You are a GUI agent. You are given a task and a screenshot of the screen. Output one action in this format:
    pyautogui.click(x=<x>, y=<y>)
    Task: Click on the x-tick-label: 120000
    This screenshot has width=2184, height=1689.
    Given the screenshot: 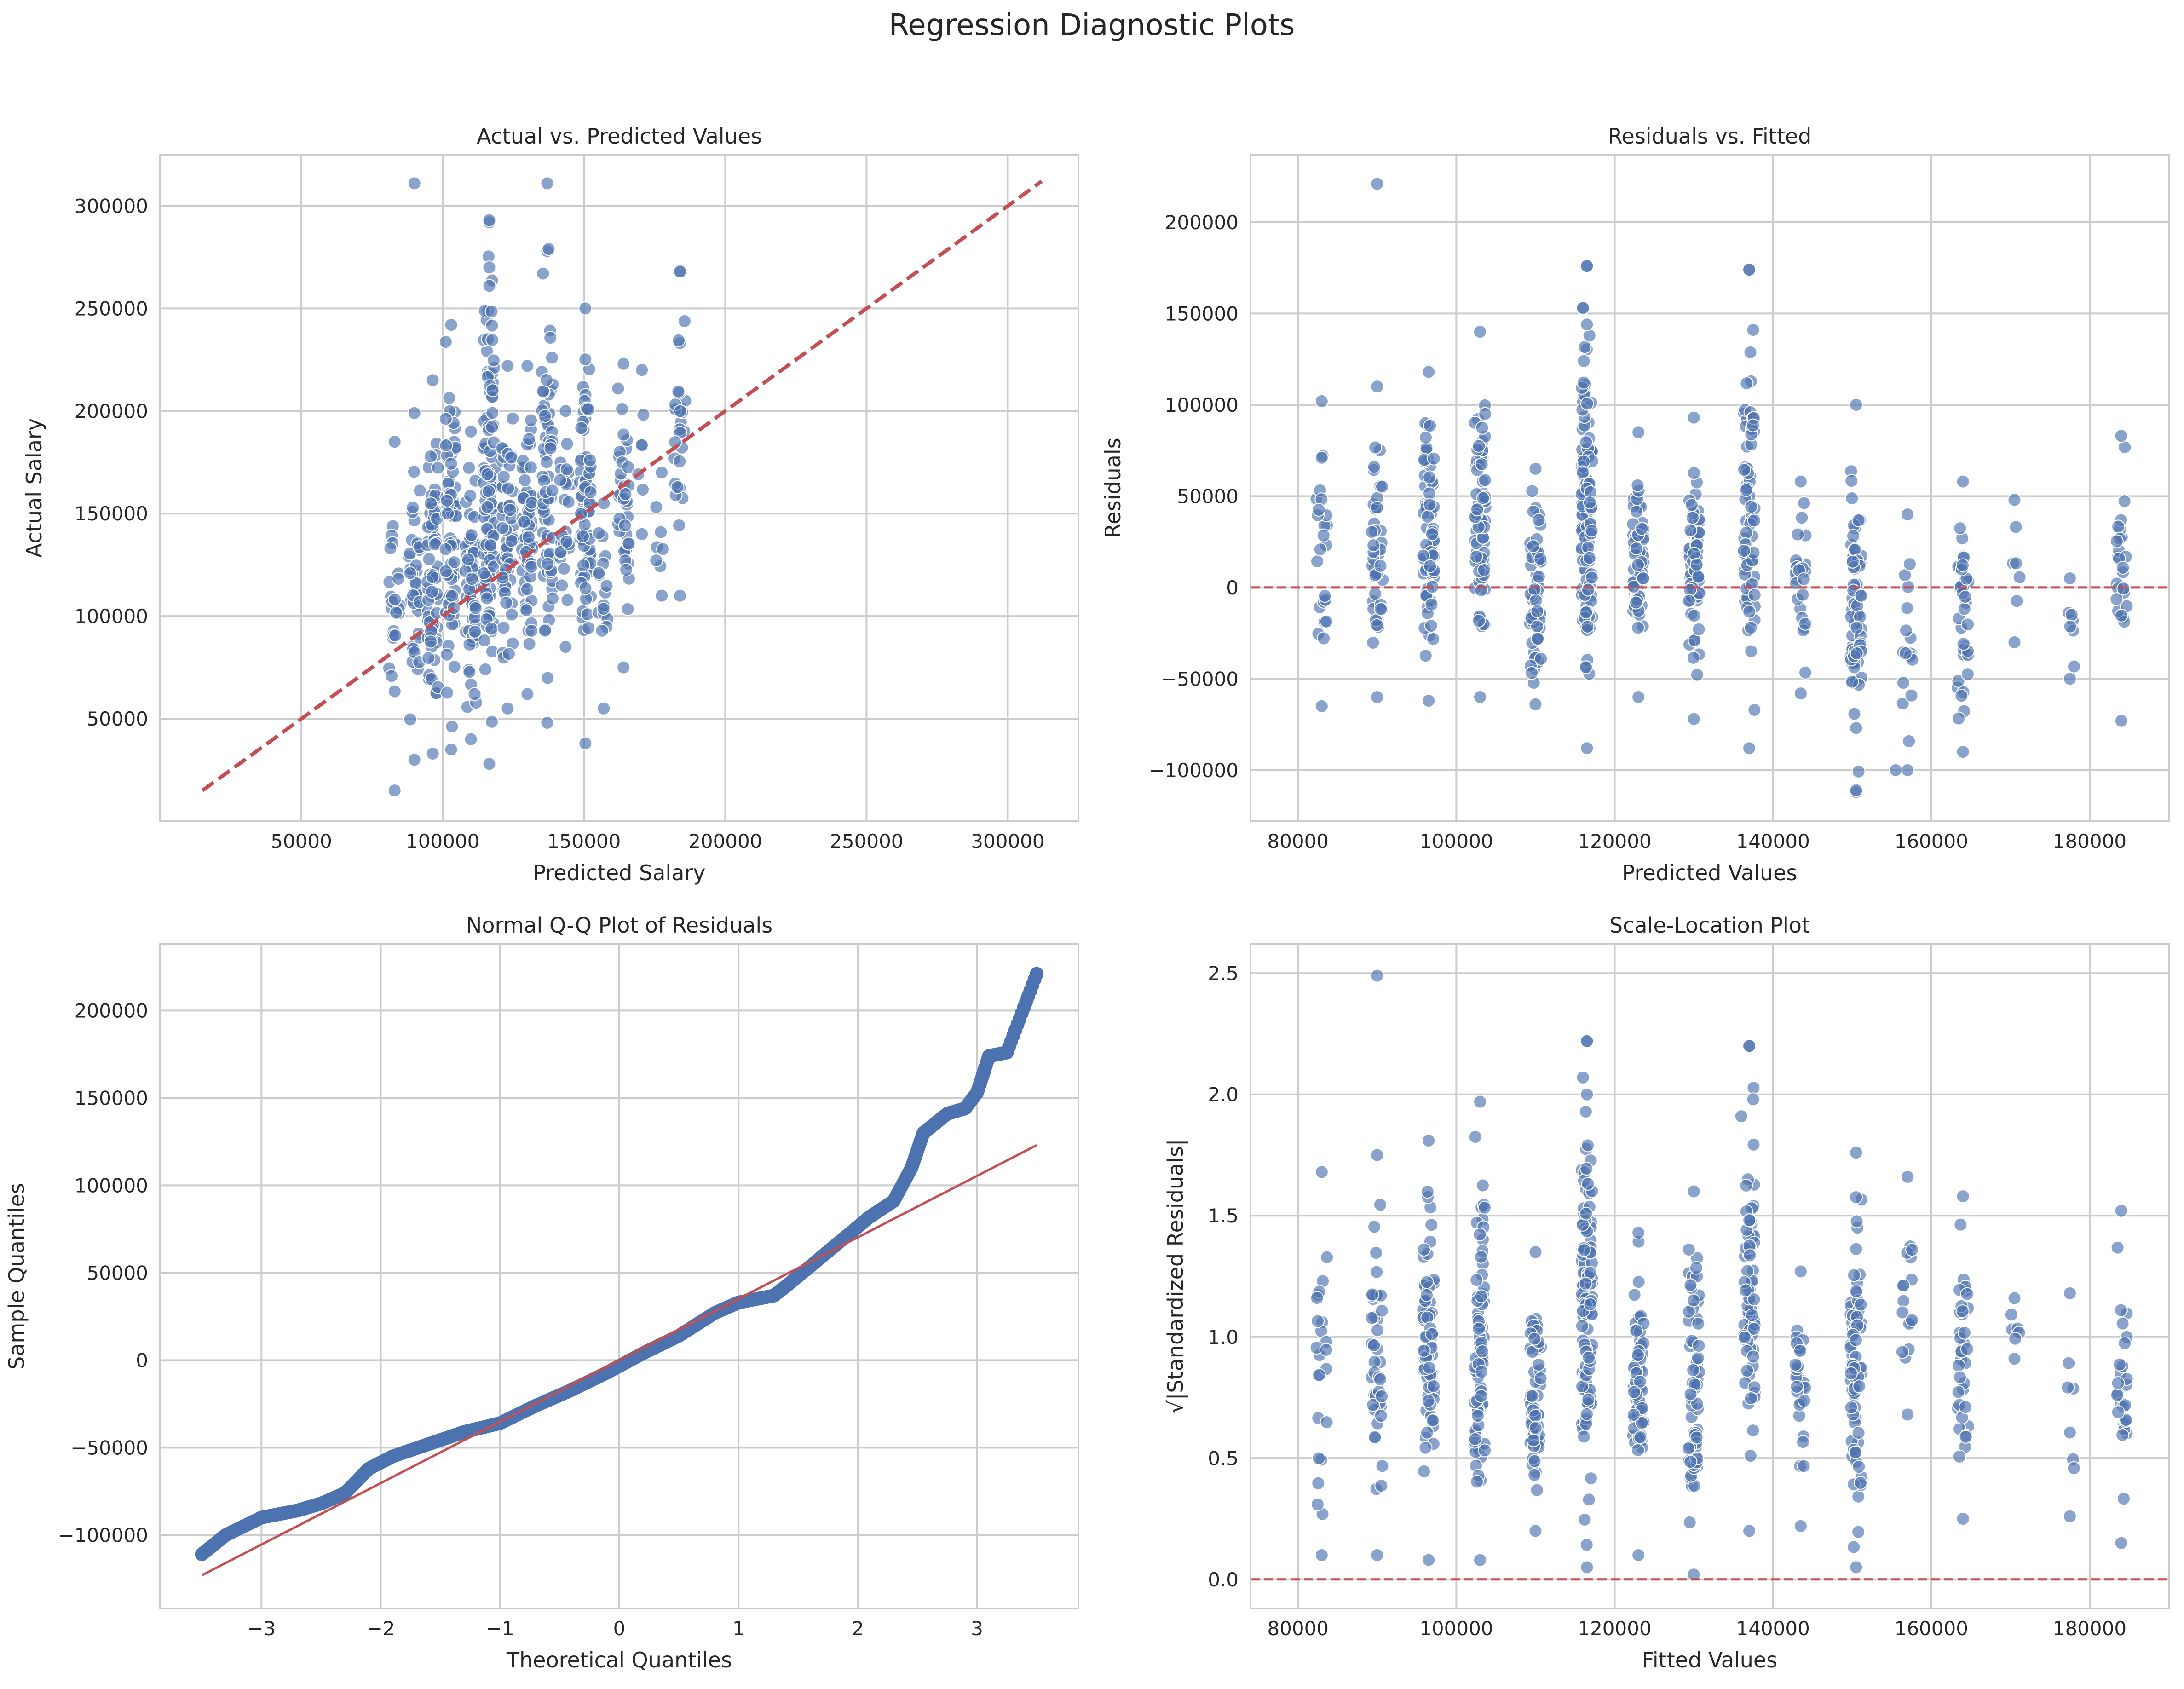 What is the action you would take?
    pyautogui.click(x=1614, y=841)
    